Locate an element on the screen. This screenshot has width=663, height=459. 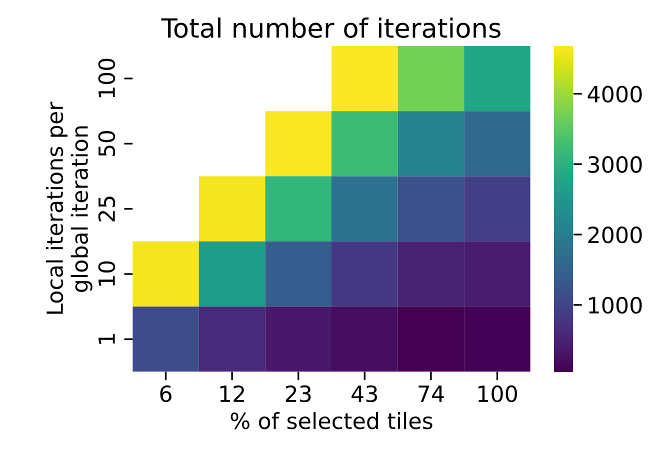
y-tick-label: 100 is located at coordinates (107, 78).